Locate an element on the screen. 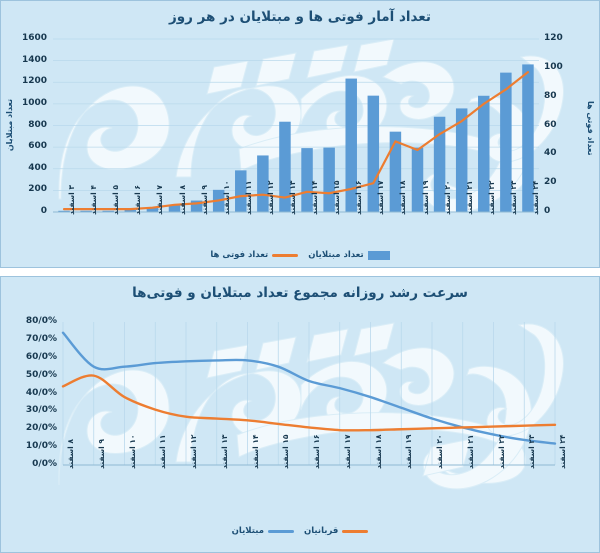 The image size is (600, 553). chart1-xtick: ۱۸ اسفند is located at coordinates (403, 197).